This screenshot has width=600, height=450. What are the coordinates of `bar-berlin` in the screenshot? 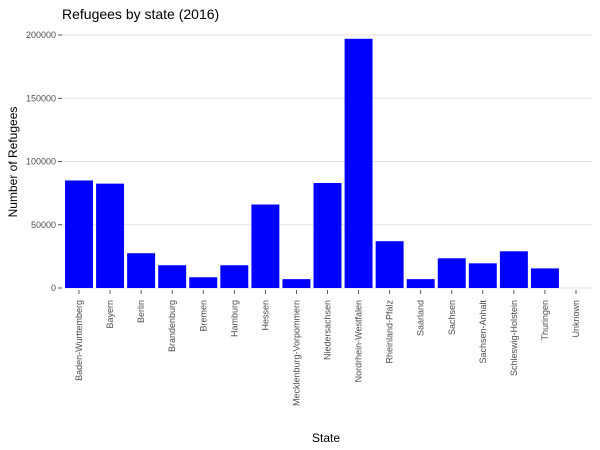 It's located at (141, 270).